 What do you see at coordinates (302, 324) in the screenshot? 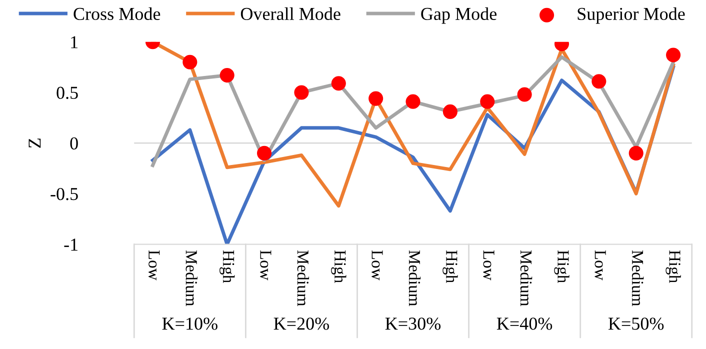
I see `text: K=20%` at bounding box center [302, 324].